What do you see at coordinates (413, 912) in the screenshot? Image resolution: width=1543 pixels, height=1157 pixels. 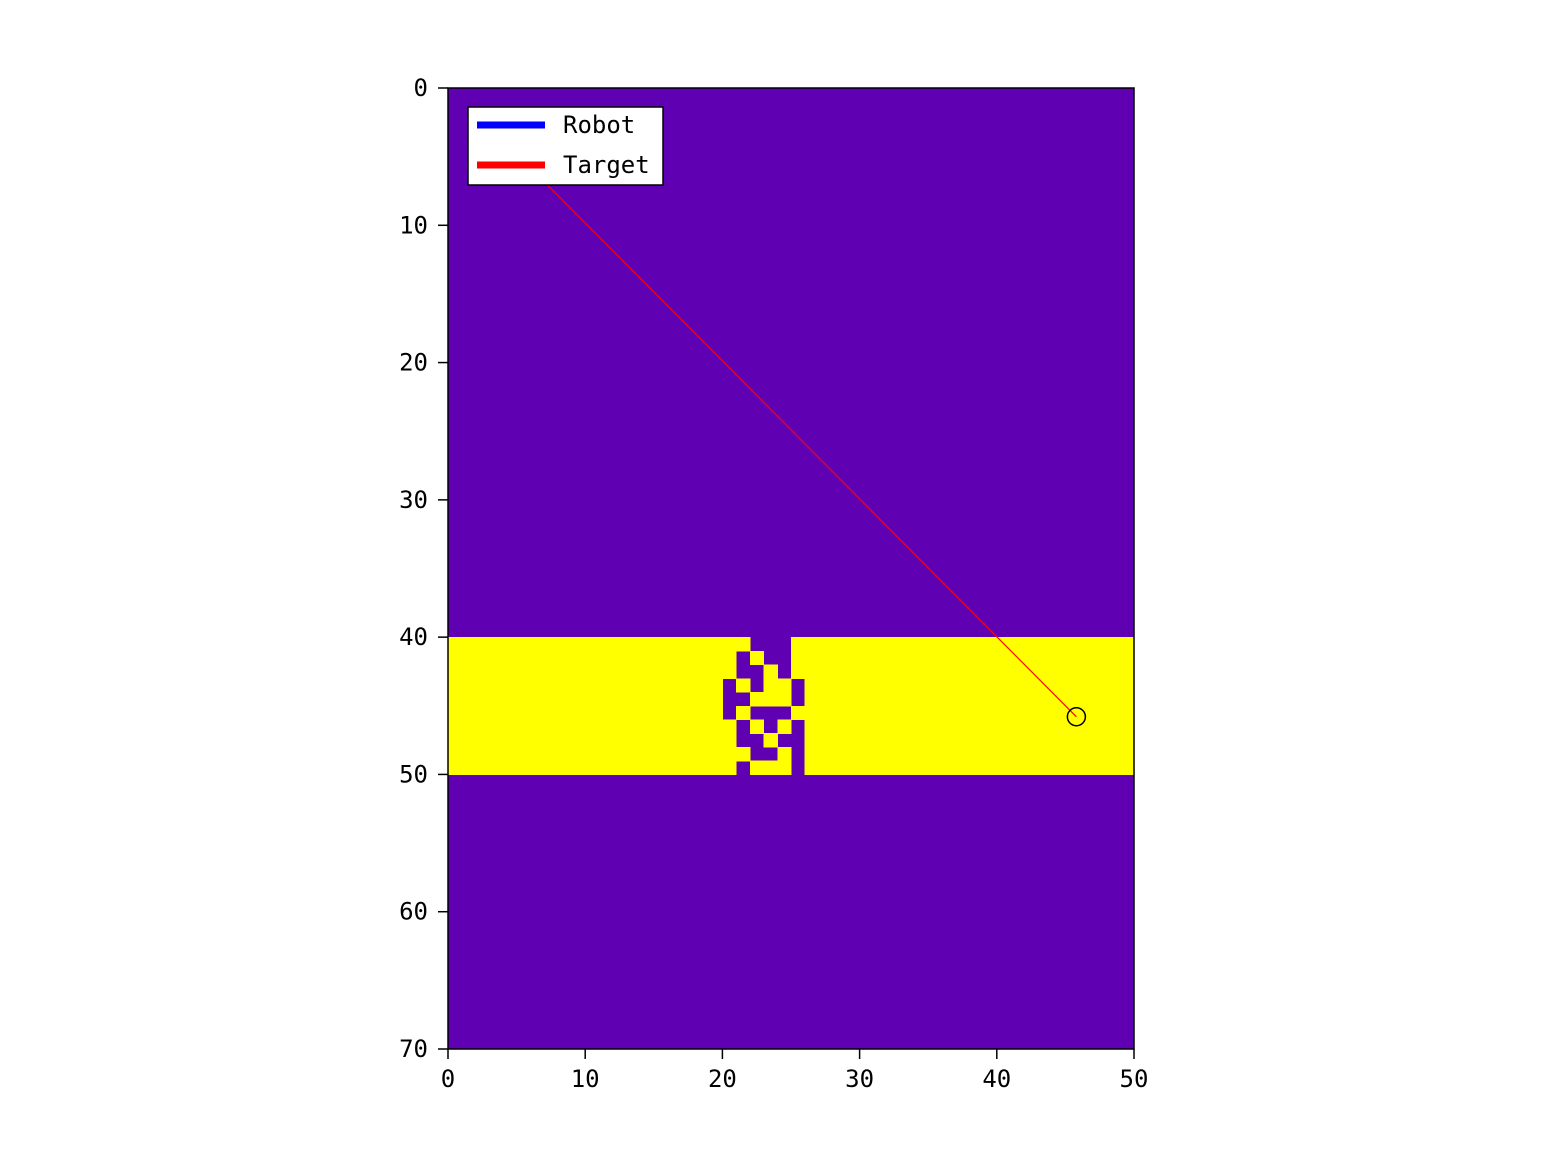 I see `y-tick-label: 60` at bounding box center [413, 912].